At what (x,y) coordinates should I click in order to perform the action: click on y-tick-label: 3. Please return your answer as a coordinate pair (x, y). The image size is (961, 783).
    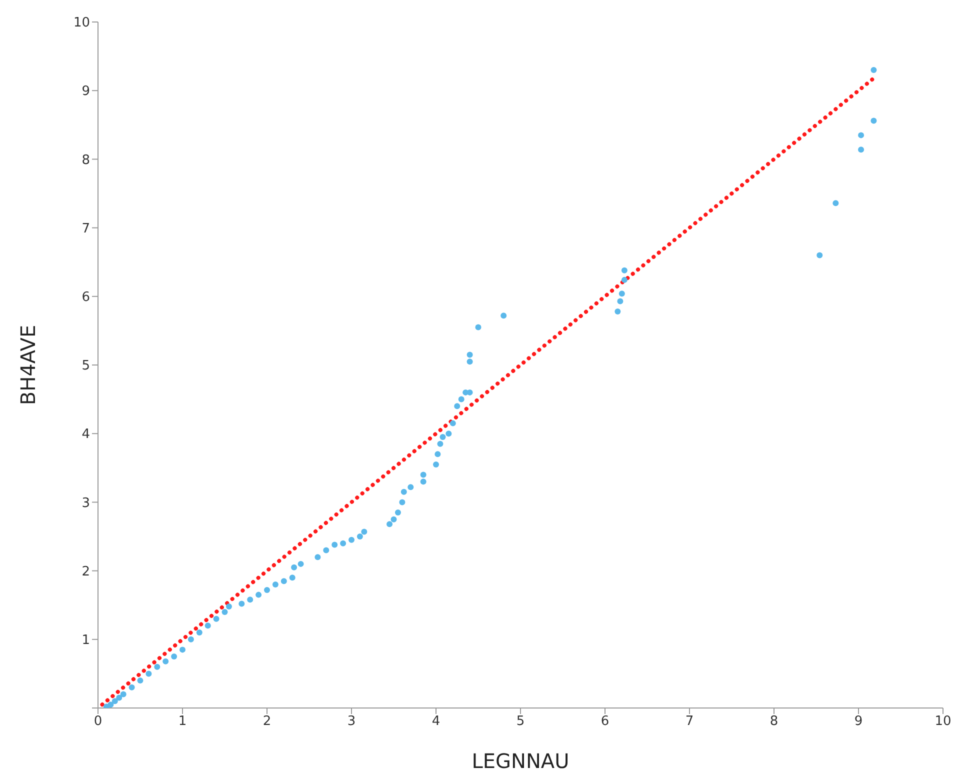
    Looking at the image, I should click on (86, 503).